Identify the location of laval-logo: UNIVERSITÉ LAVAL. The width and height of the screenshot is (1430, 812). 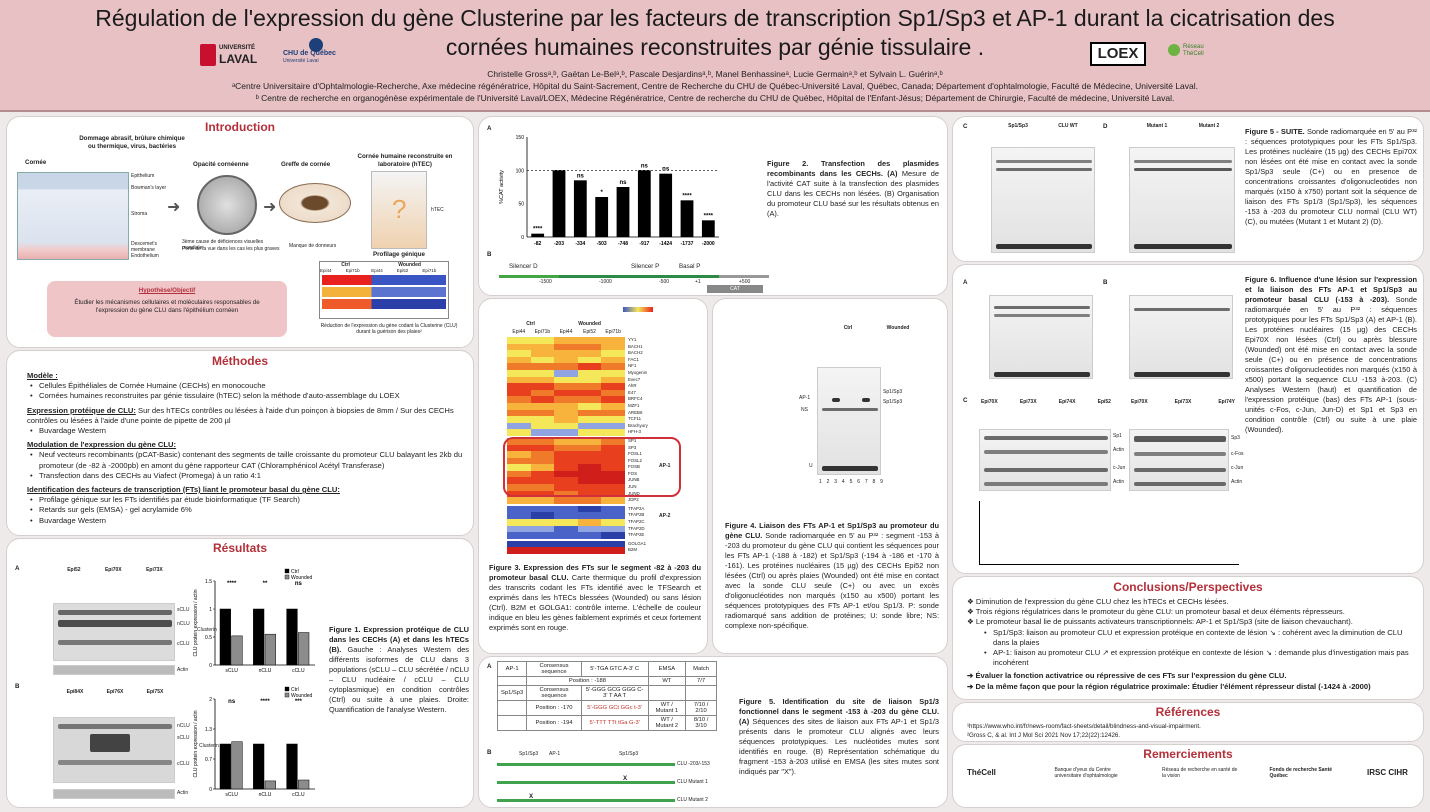
(231, 56).